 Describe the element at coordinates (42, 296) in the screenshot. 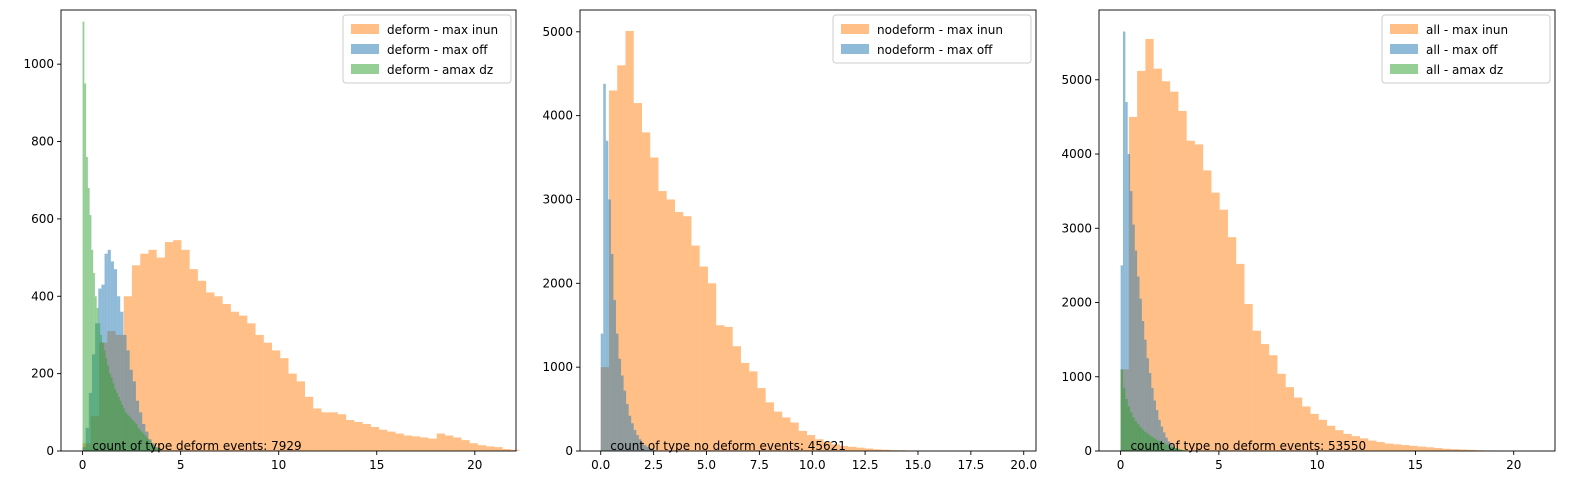

I see `y-tick-label: 400` at that location.